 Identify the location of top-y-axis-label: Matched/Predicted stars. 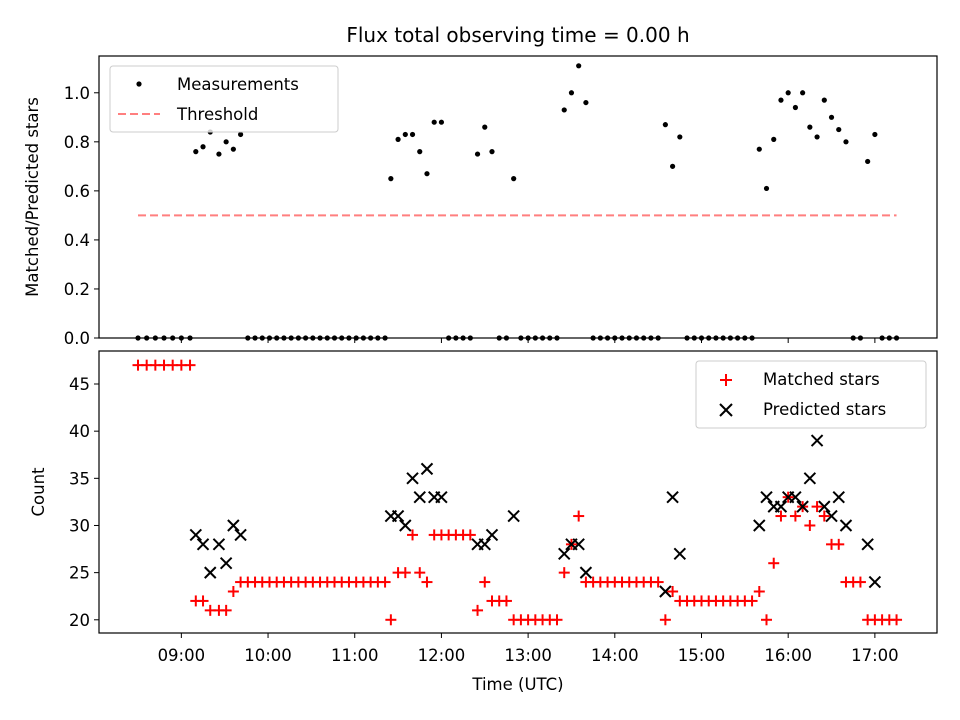
(32, 197).